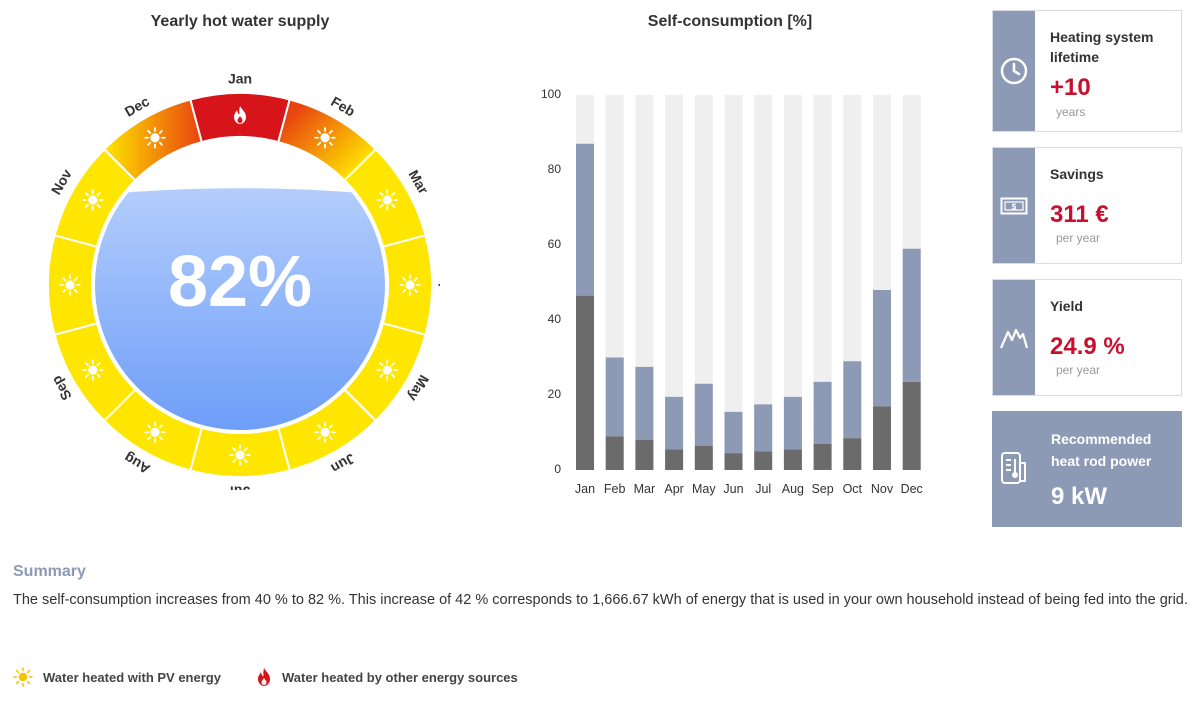 The width and height of the screenshot is (1200, 701). Describe the element at coordinates (343, 464) in the screenshot. I see `month-label-jun: Jun` at that location.